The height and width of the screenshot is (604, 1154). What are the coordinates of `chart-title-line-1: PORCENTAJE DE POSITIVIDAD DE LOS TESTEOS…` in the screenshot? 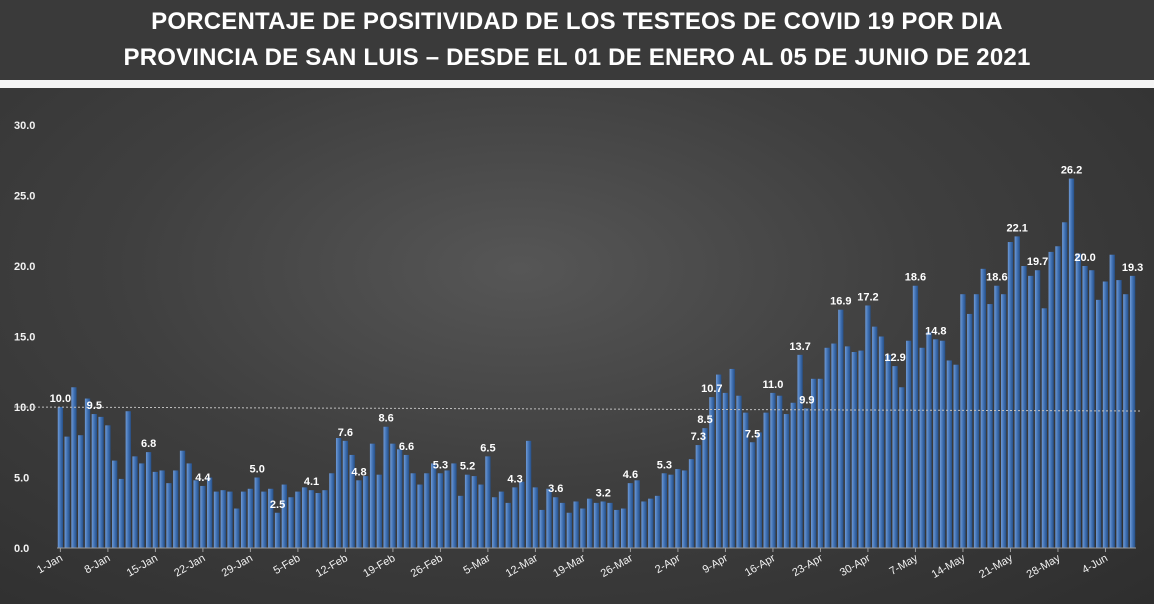 It's located at (577, 21).